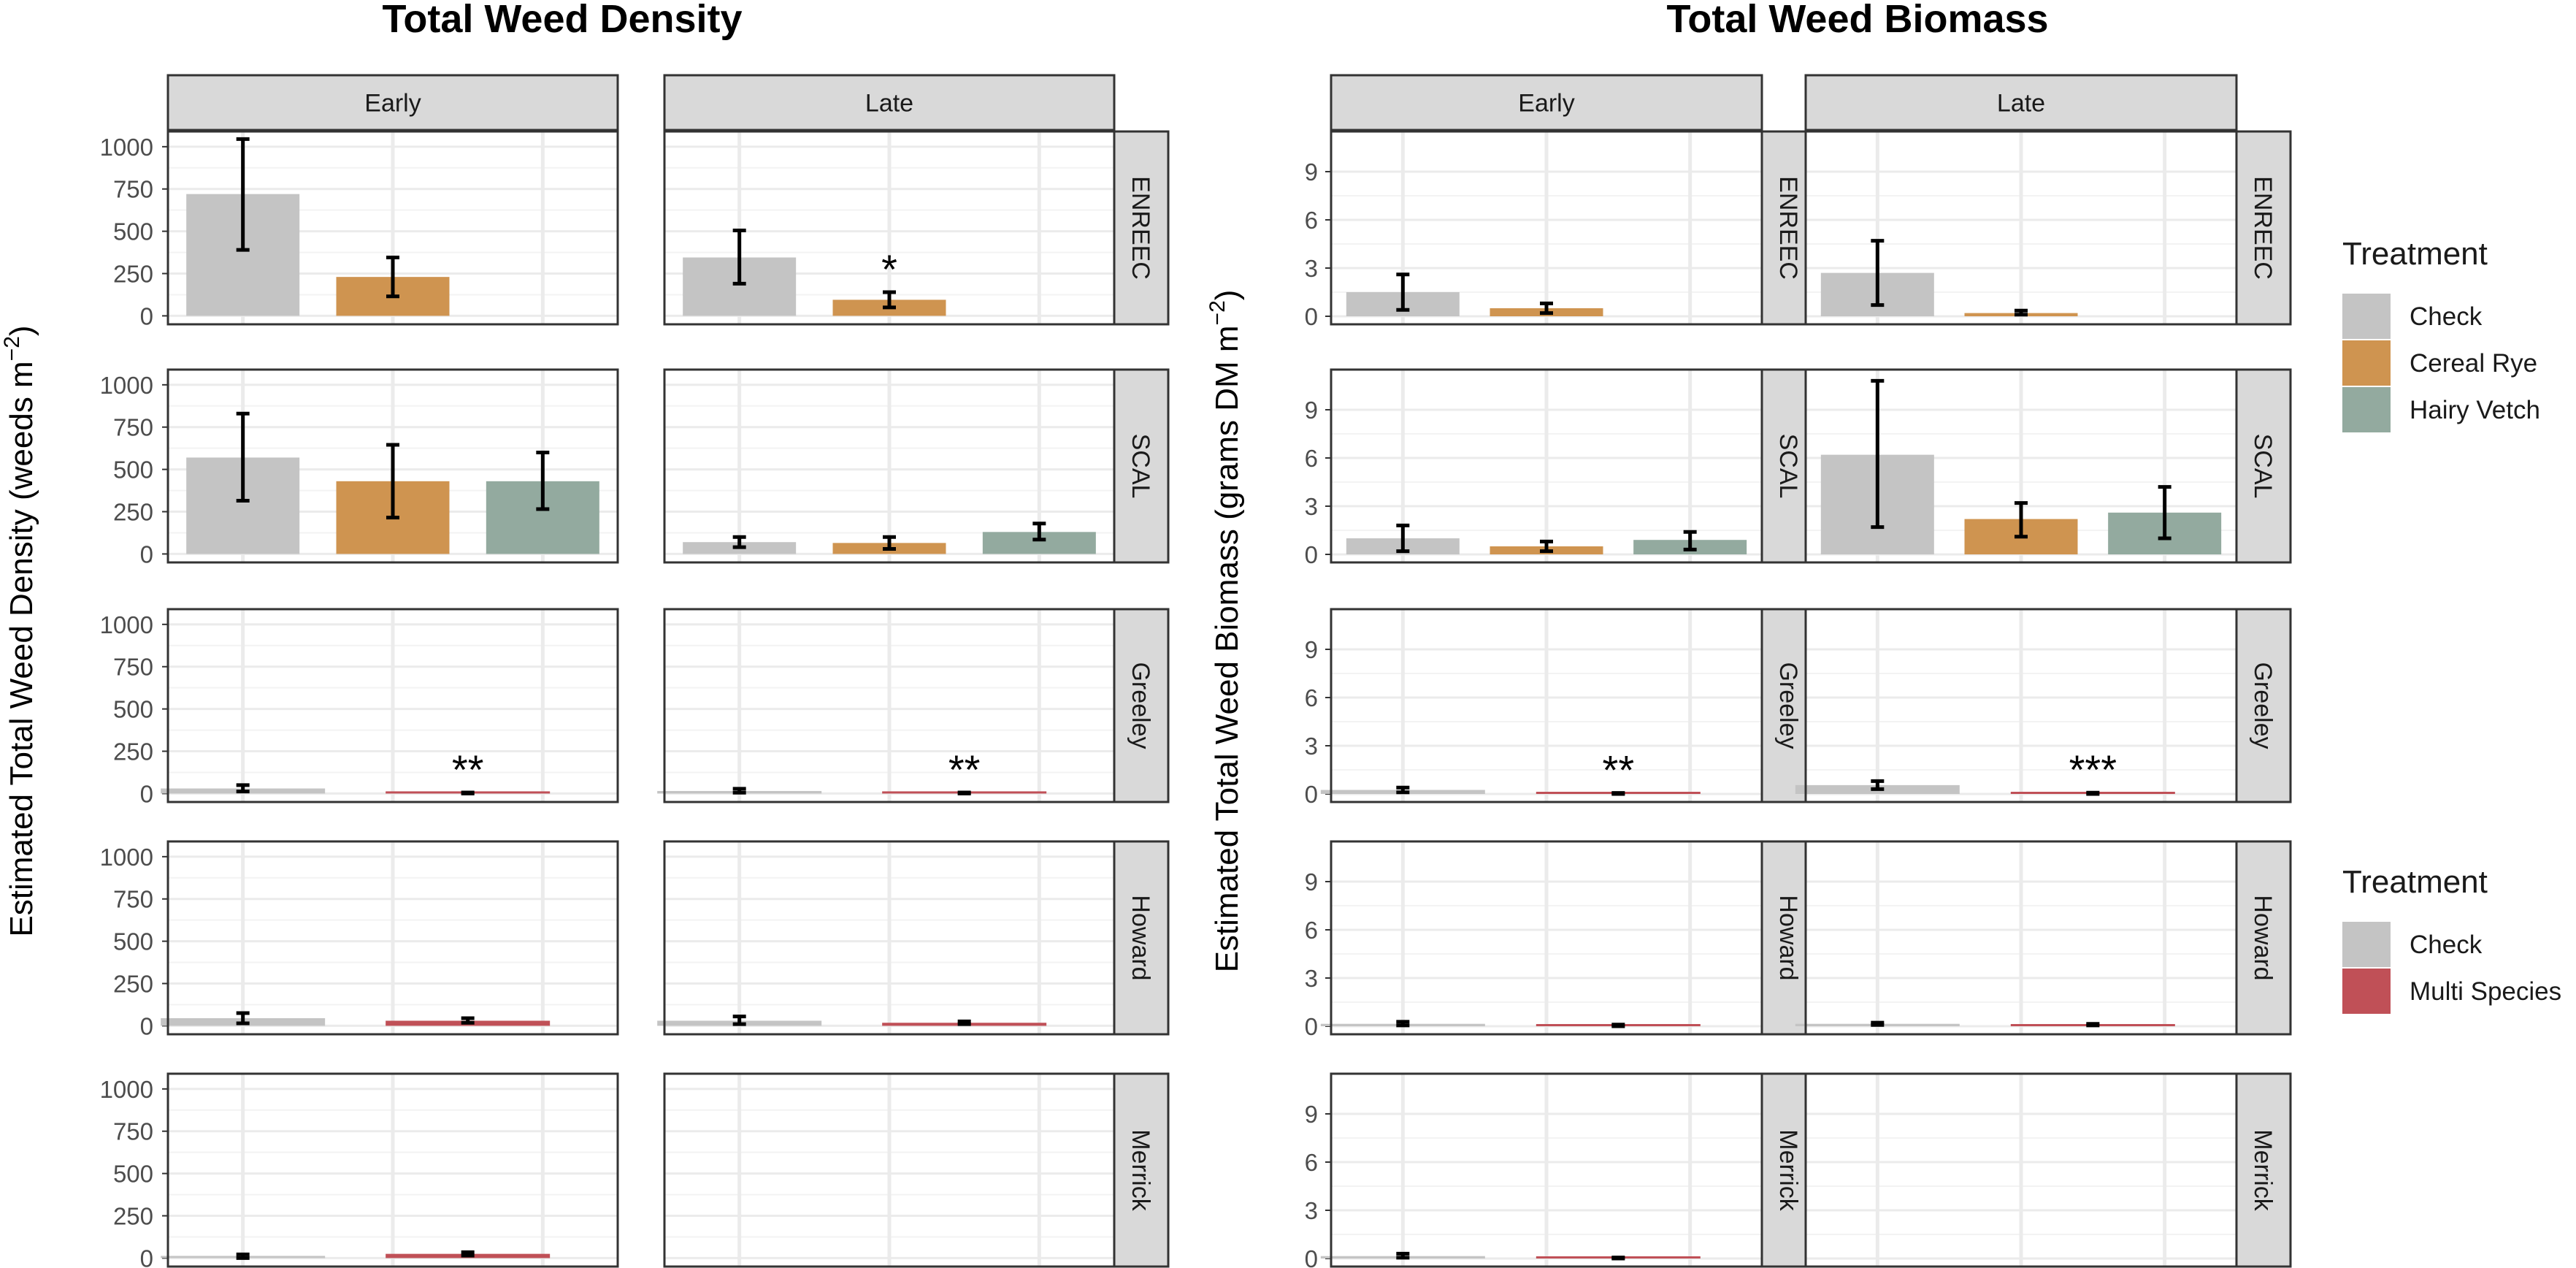 The image size is (2576, 1268). Describe the element at coordinates (2473, 363) in the screenshot. I see `legend-label: Cereal Rye` at that location.